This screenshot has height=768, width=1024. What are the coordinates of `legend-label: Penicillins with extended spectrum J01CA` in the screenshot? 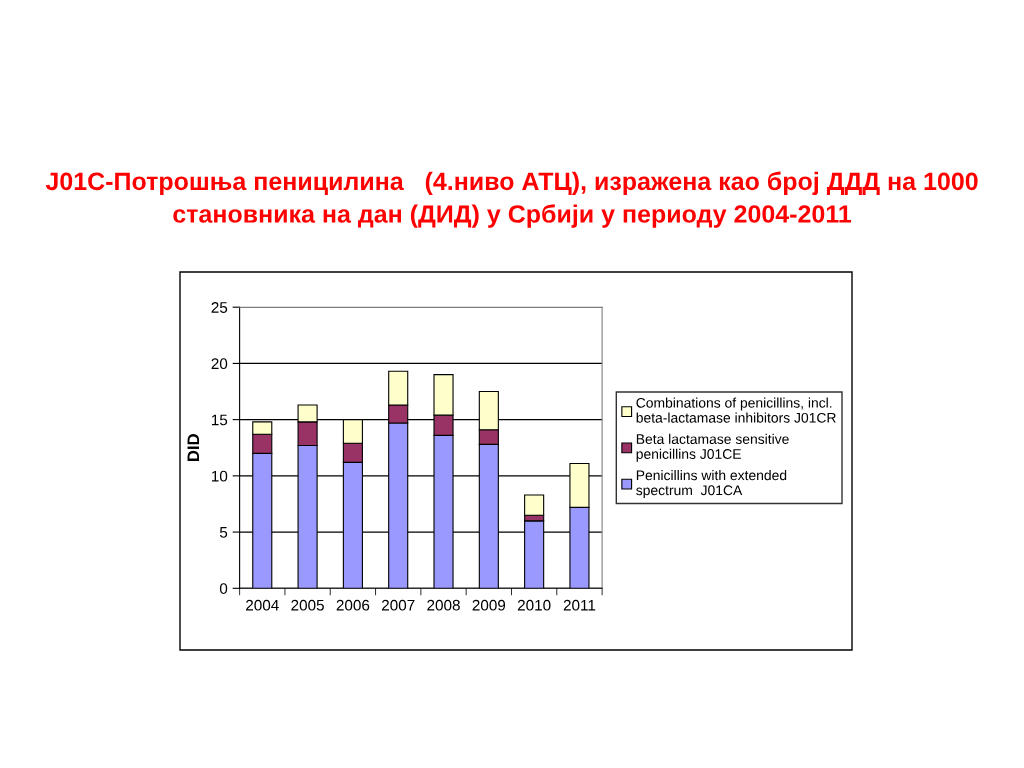 It's located at (711, 484).